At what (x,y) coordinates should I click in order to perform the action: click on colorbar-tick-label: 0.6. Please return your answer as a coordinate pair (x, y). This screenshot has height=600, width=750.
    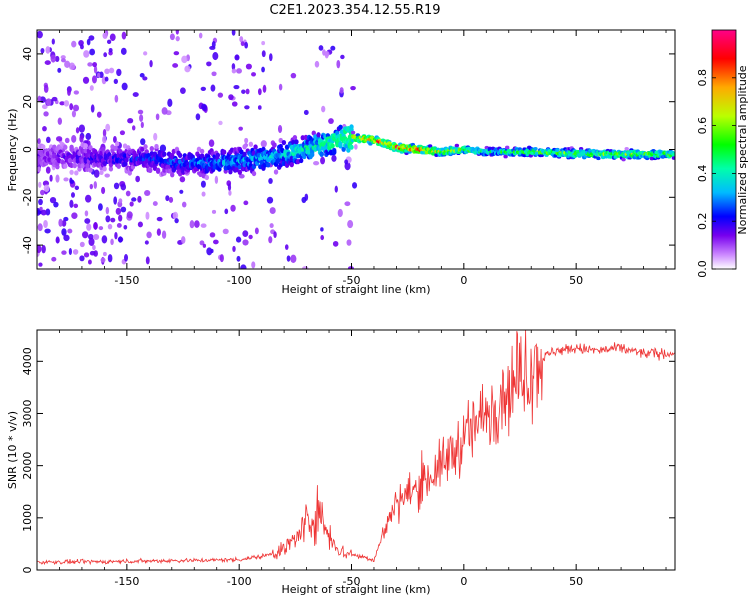
    Looking at the image, I should click on (702, 126).